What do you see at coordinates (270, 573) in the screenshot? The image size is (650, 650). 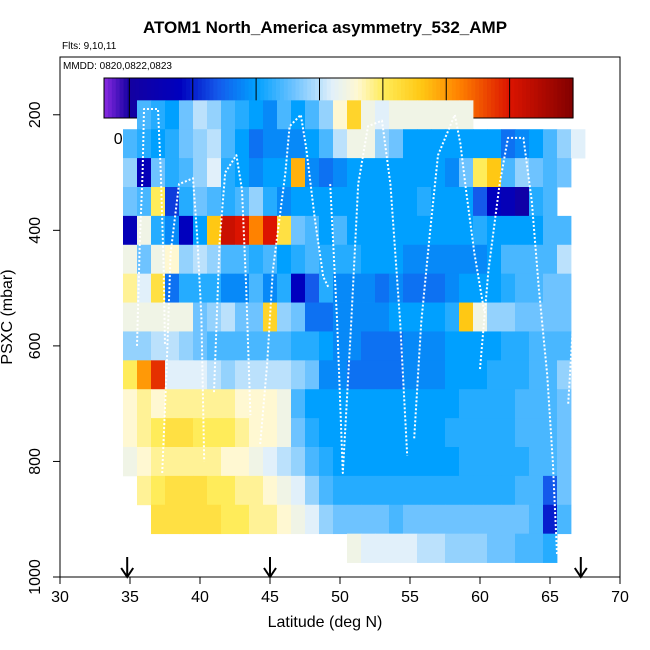 I see `arrow-marker-head` at bounding box center [270, 573].